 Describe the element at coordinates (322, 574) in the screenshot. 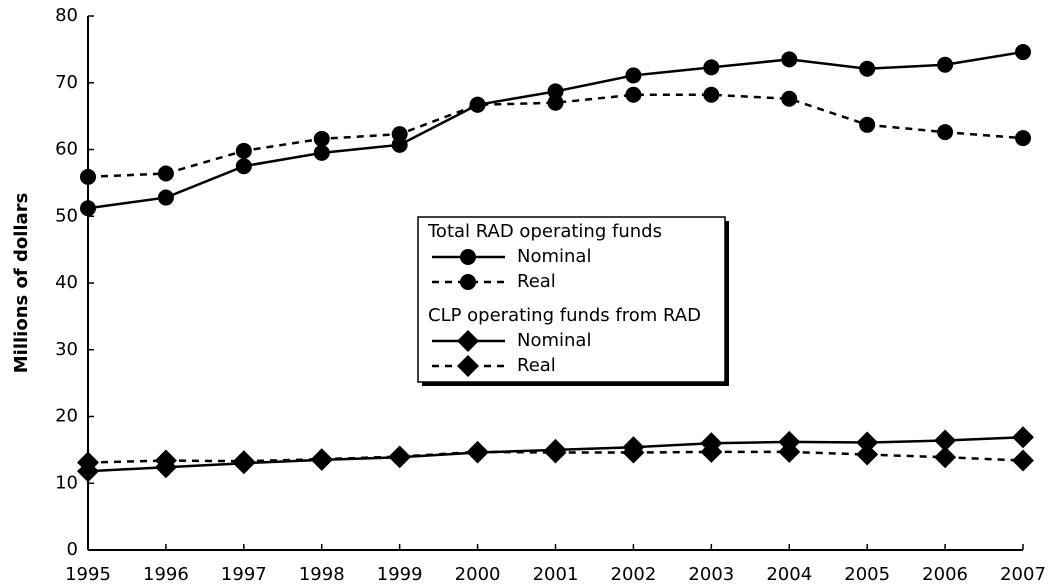

I see `x-tick-label: 1998` at that location.